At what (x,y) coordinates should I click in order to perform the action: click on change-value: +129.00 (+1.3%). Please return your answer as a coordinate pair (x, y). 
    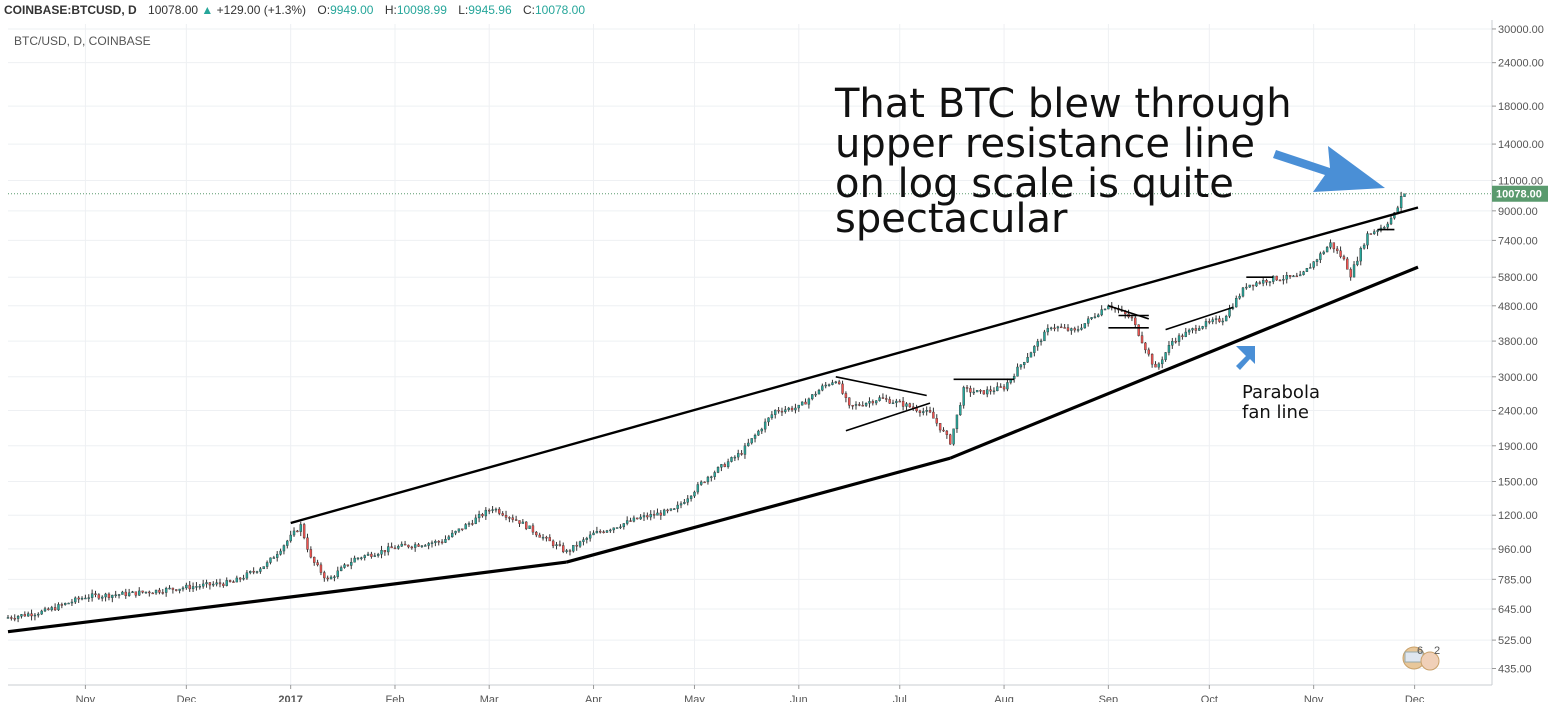
    Looking at the image, I should click on (261, 10).